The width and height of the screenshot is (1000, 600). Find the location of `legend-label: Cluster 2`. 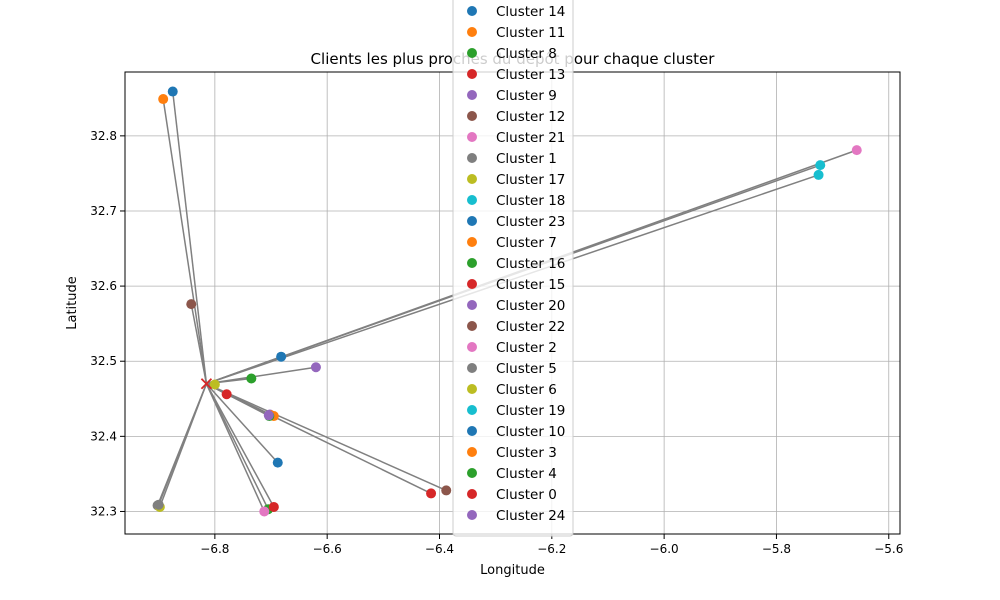

legend-label: Cluster 2 is located at coordinates (526, 348).